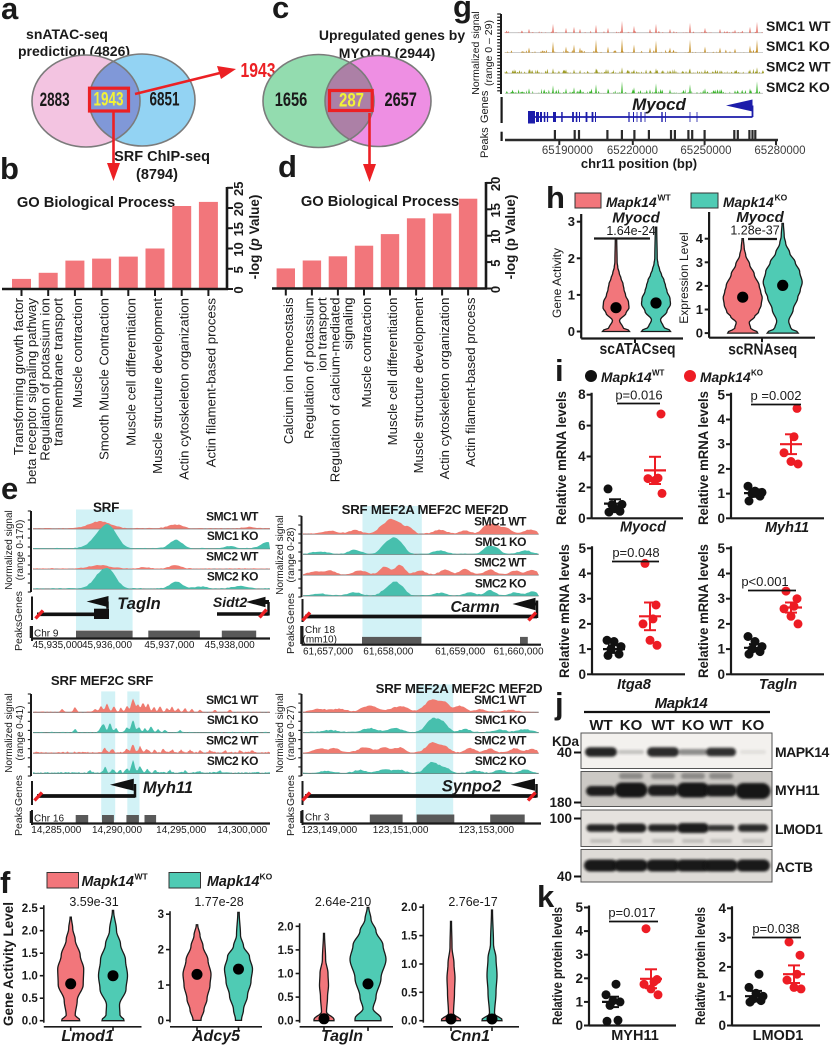  Describe the element at coordinates (291, 554) in the screenshot. I see `svg-text: (range 0-28)` at that location.